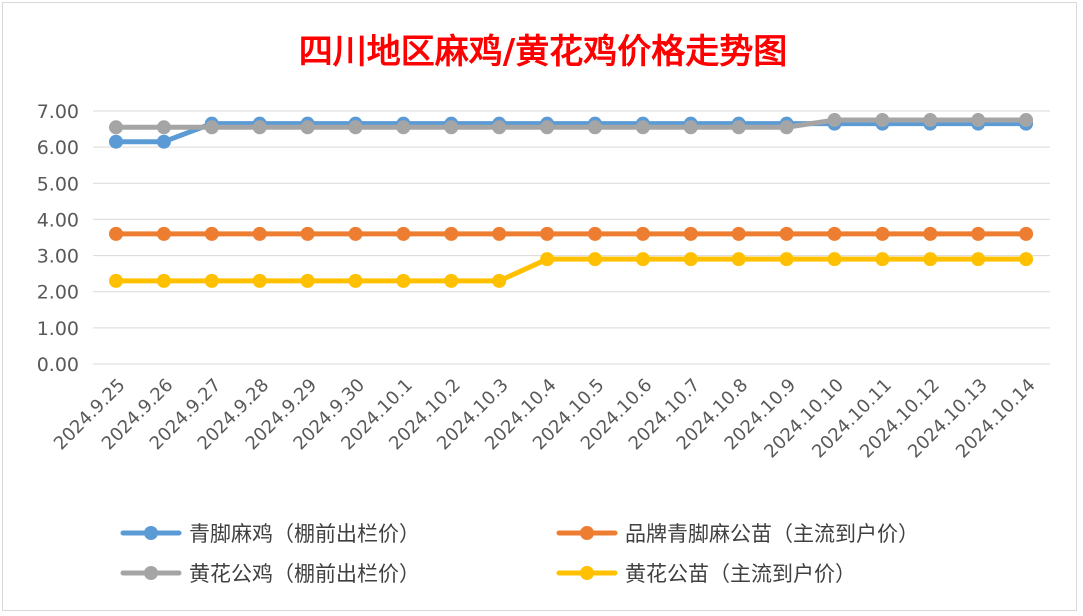 This screenshot has height=616, width=1083. Describe the element at coordinates (58, 220) in the screenshot. I see `y-tick-label: 4.00` at that location.